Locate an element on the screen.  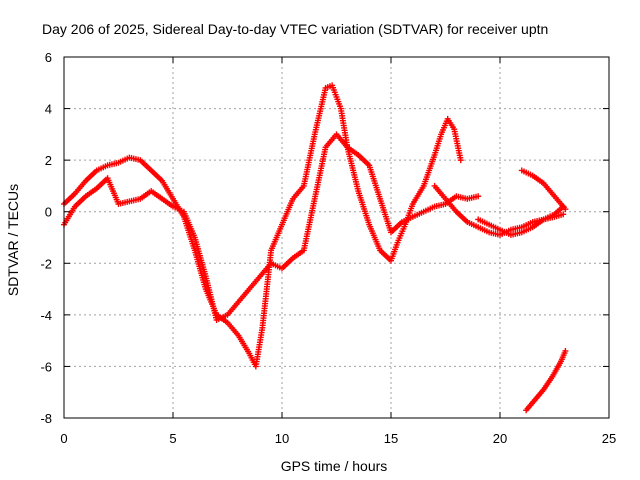
y-axis-label: SDTVAR / TECUs is located at coordinates (13, 240).